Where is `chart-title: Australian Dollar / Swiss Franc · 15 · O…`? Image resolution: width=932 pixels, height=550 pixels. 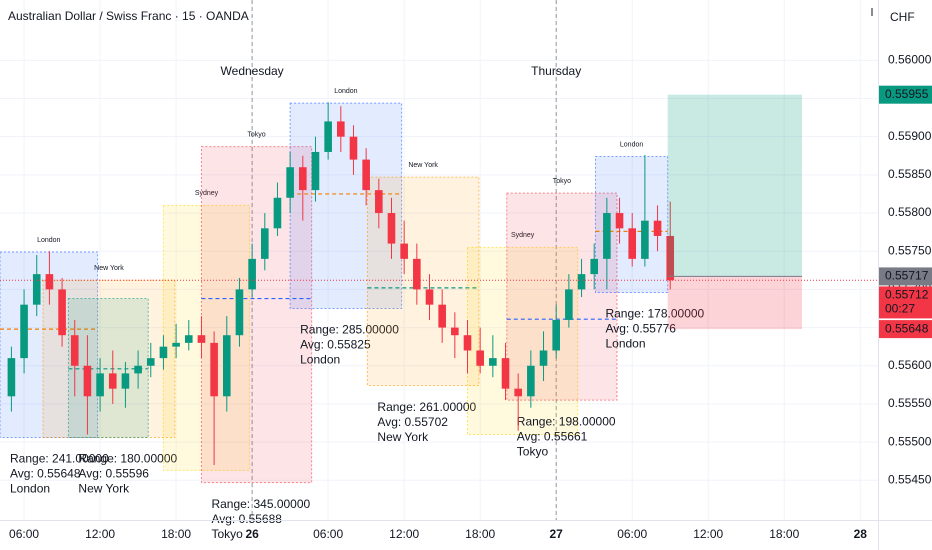
chart-title: Australian Dollar / Swiss Franc · 15 · O… is located at coordinates (128, 16).